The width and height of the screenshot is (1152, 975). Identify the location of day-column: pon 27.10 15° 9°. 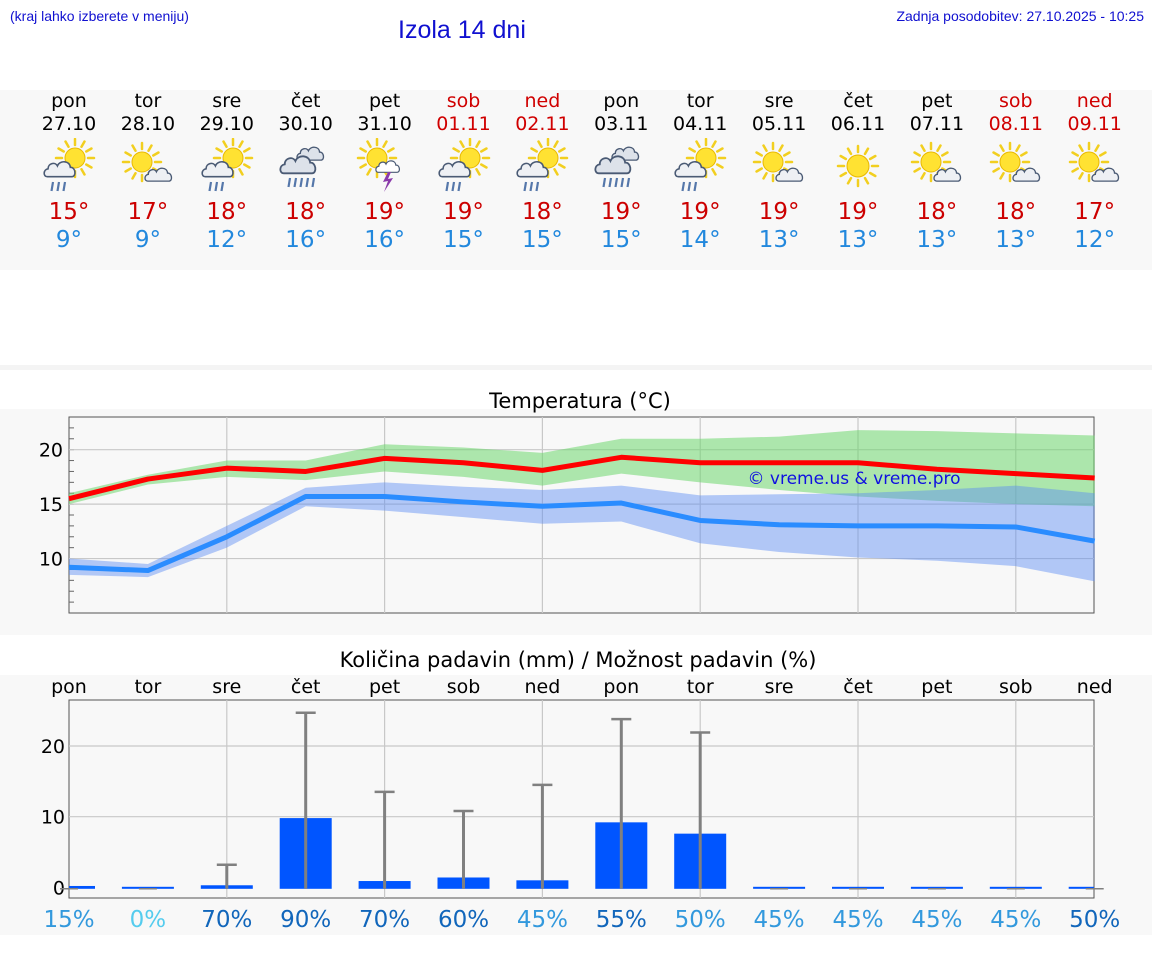
(69, 172).